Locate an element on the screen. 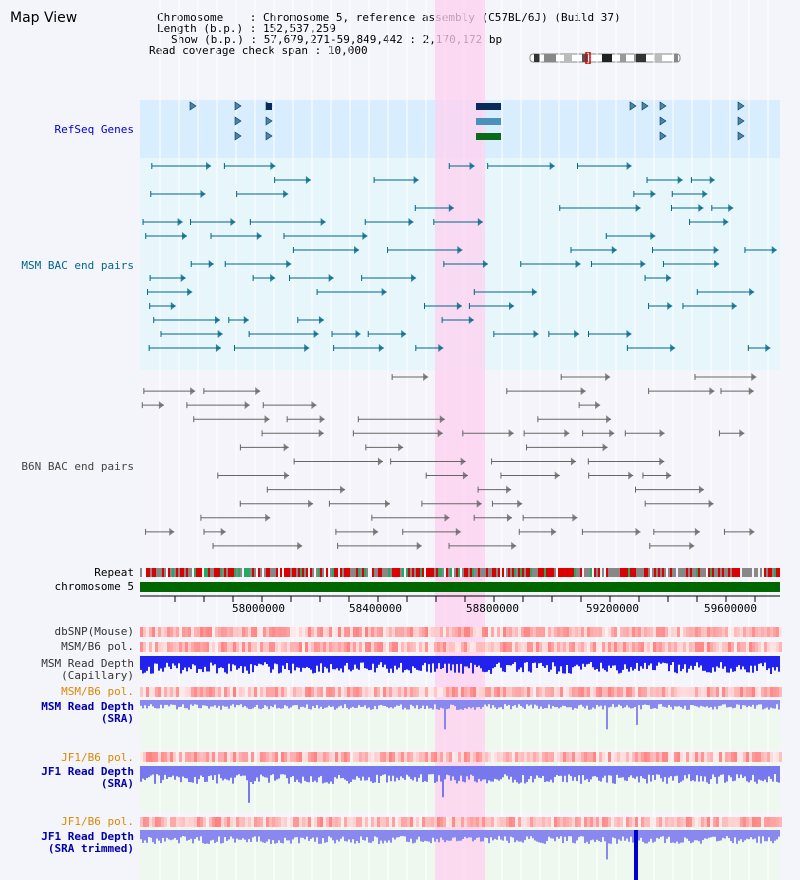  refseq-features is located at coordinates (467, 121).